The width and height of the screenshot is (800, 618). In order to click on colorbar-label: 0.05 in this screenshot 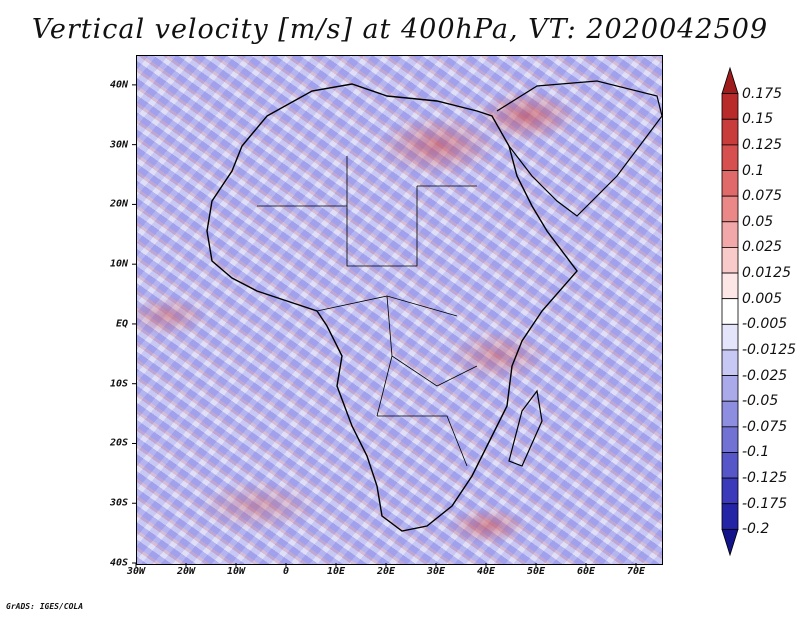, I will do `click(758, 221)`.